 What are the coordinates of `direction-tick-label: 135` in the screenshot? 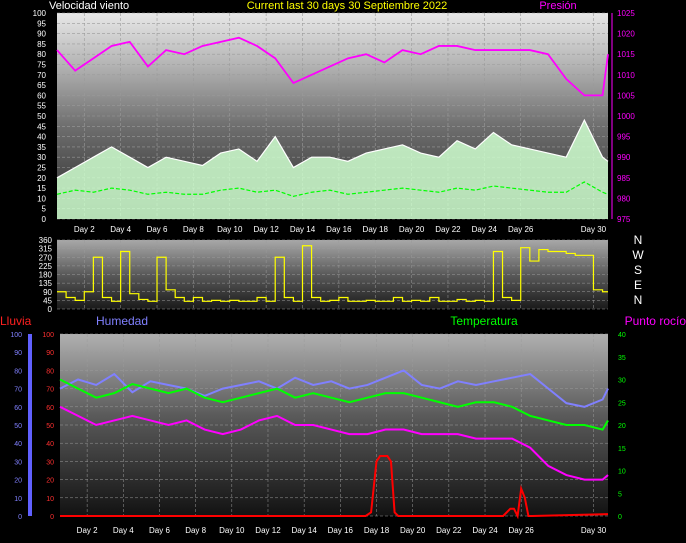 It's located at (46, 283).